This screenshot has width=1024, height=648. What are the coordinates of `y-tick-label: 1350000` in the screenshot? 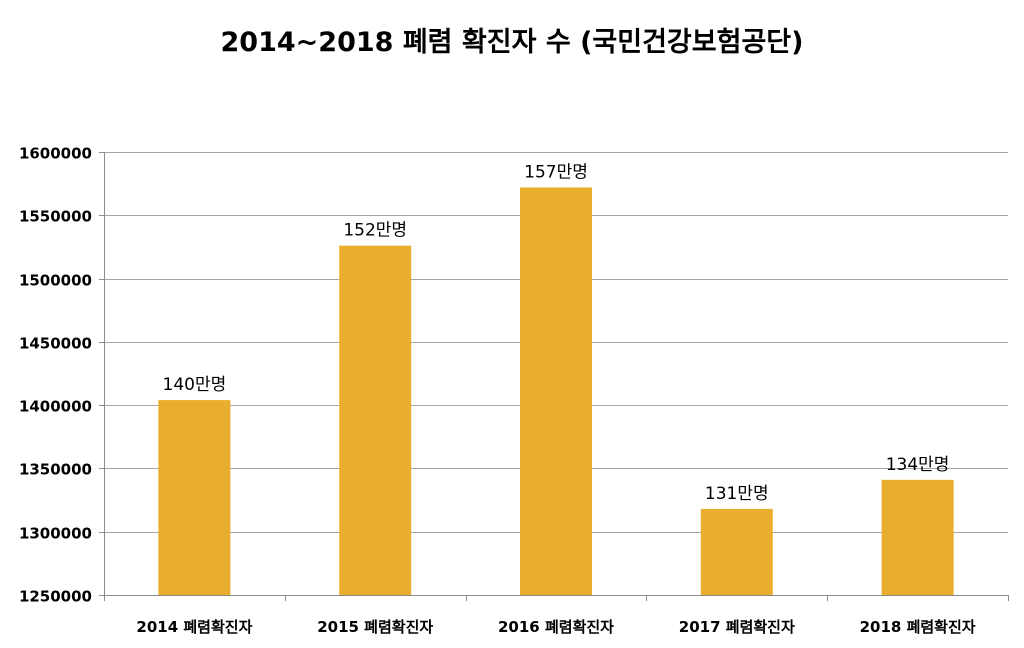 It's located at (55, 470).